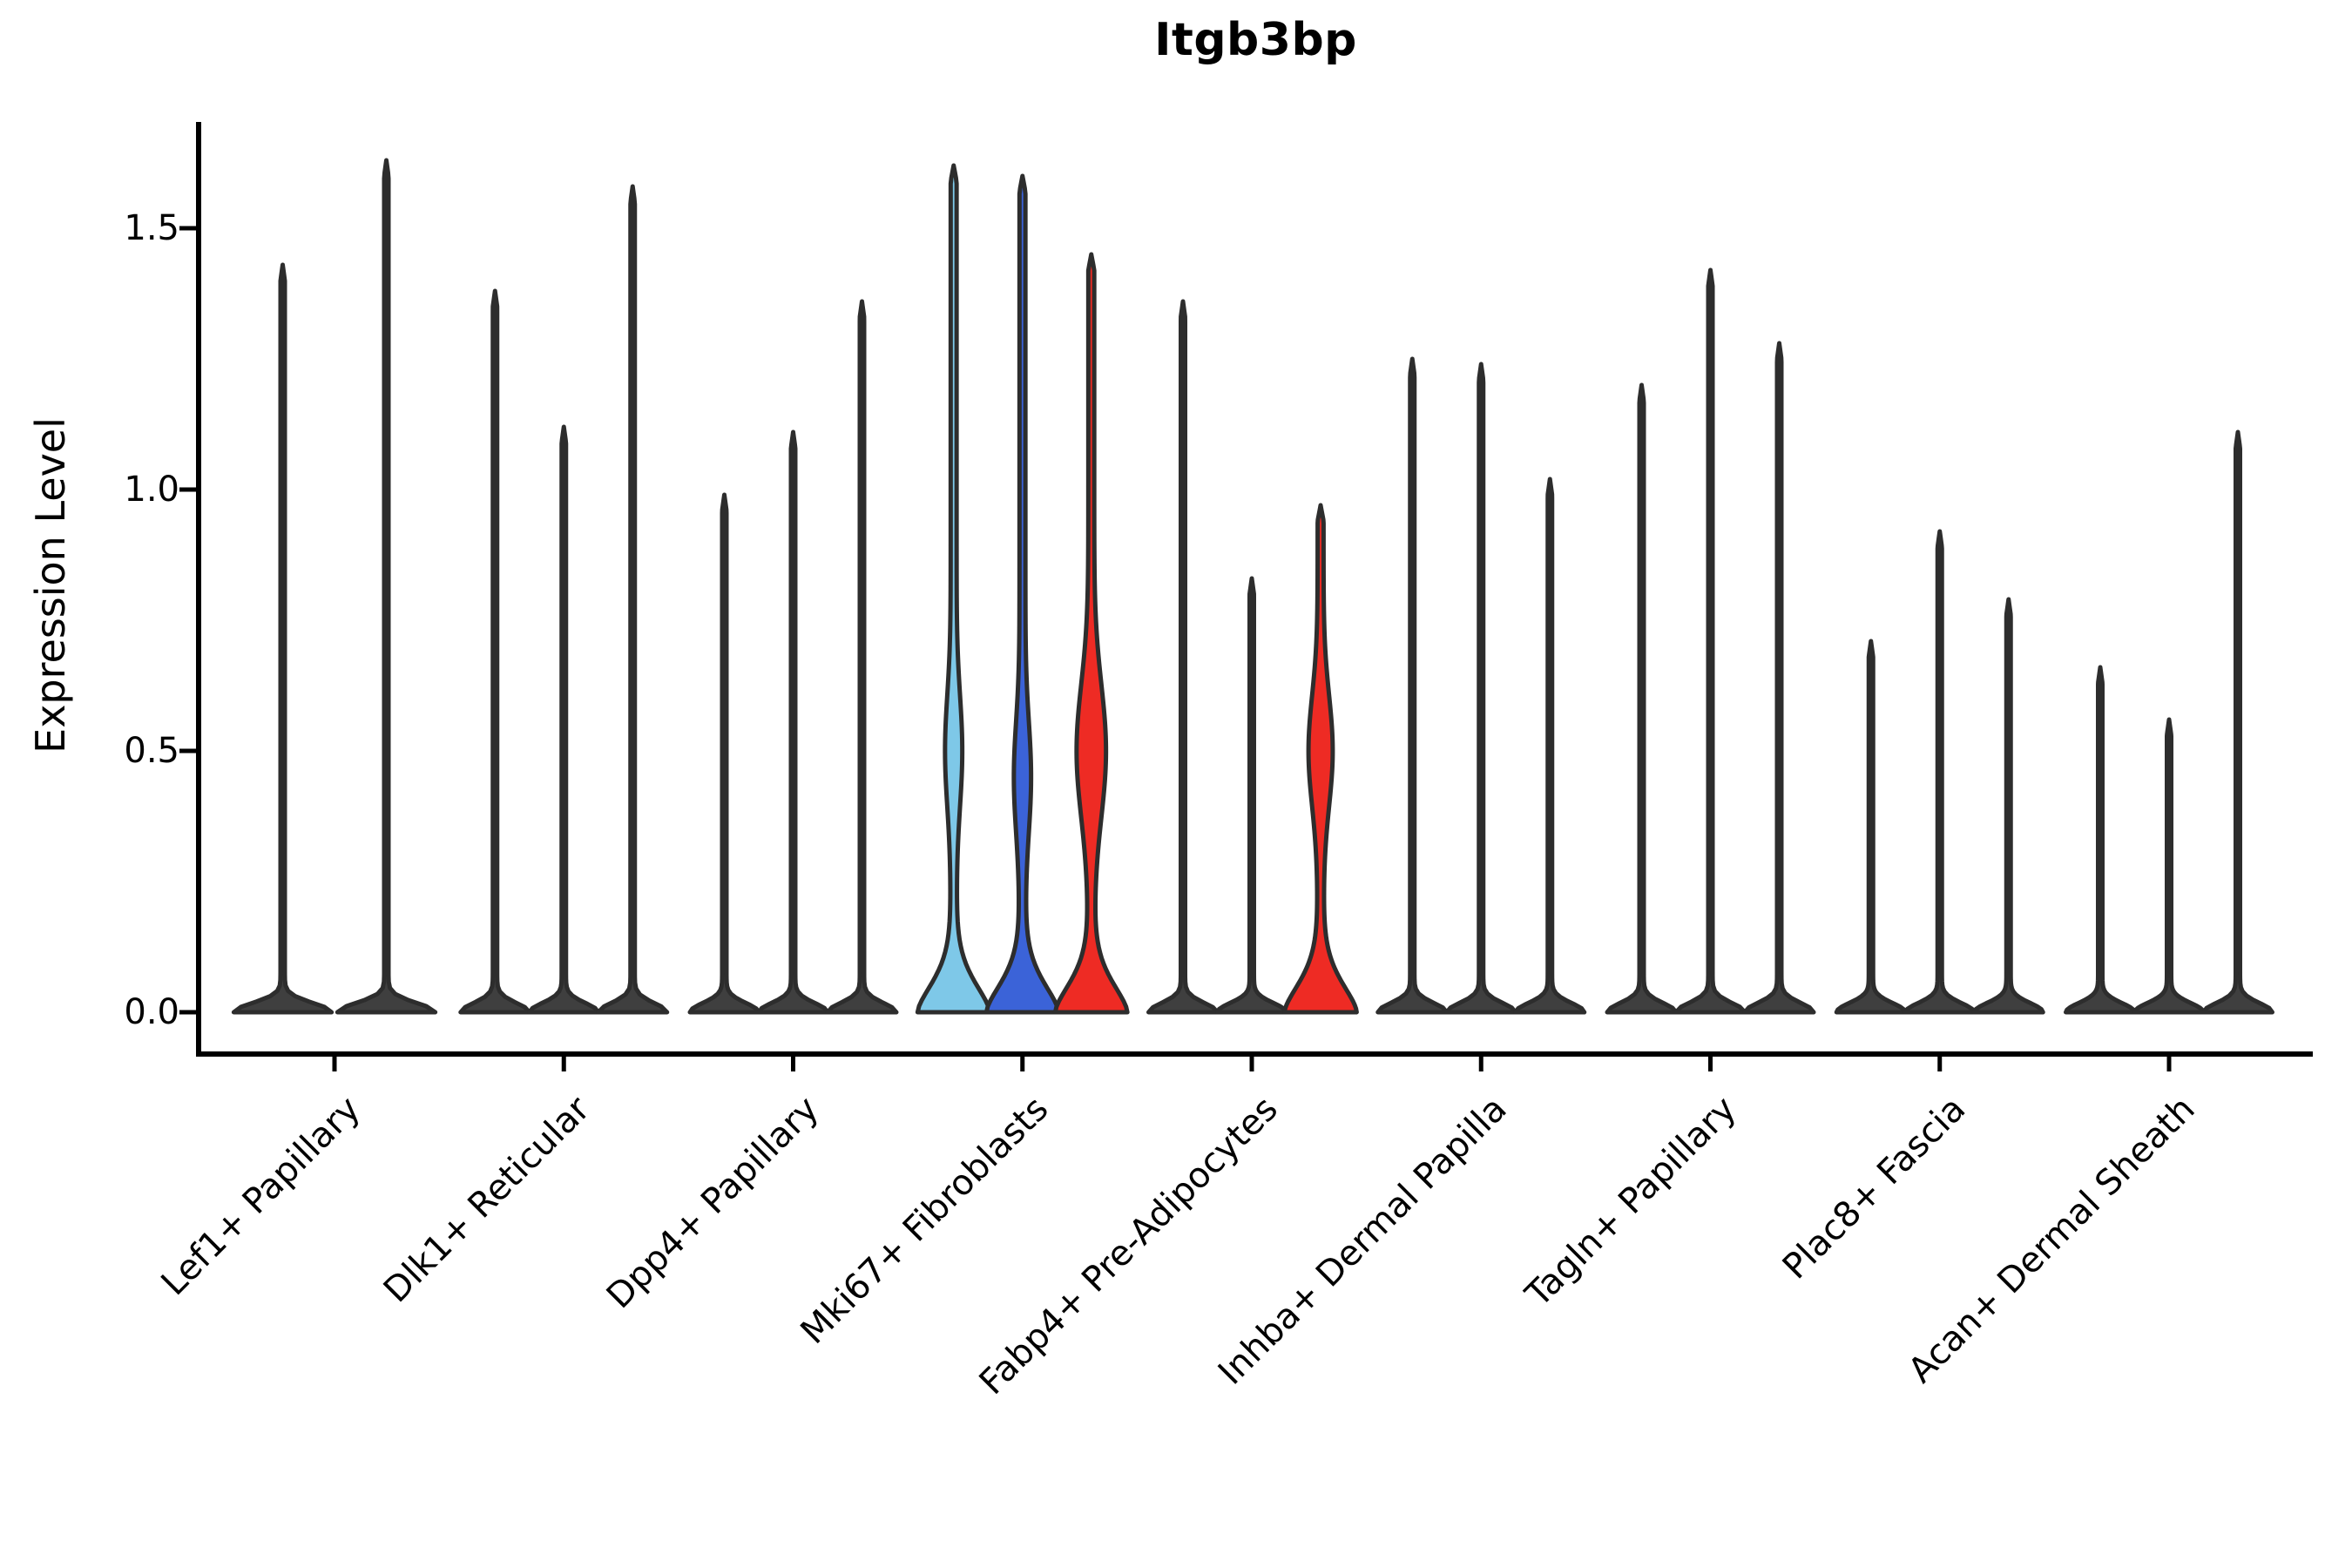 The height and width of the screenshot is (1568, 2352). I want to click on y-tick-label: 0.0, so click(151, 1012).